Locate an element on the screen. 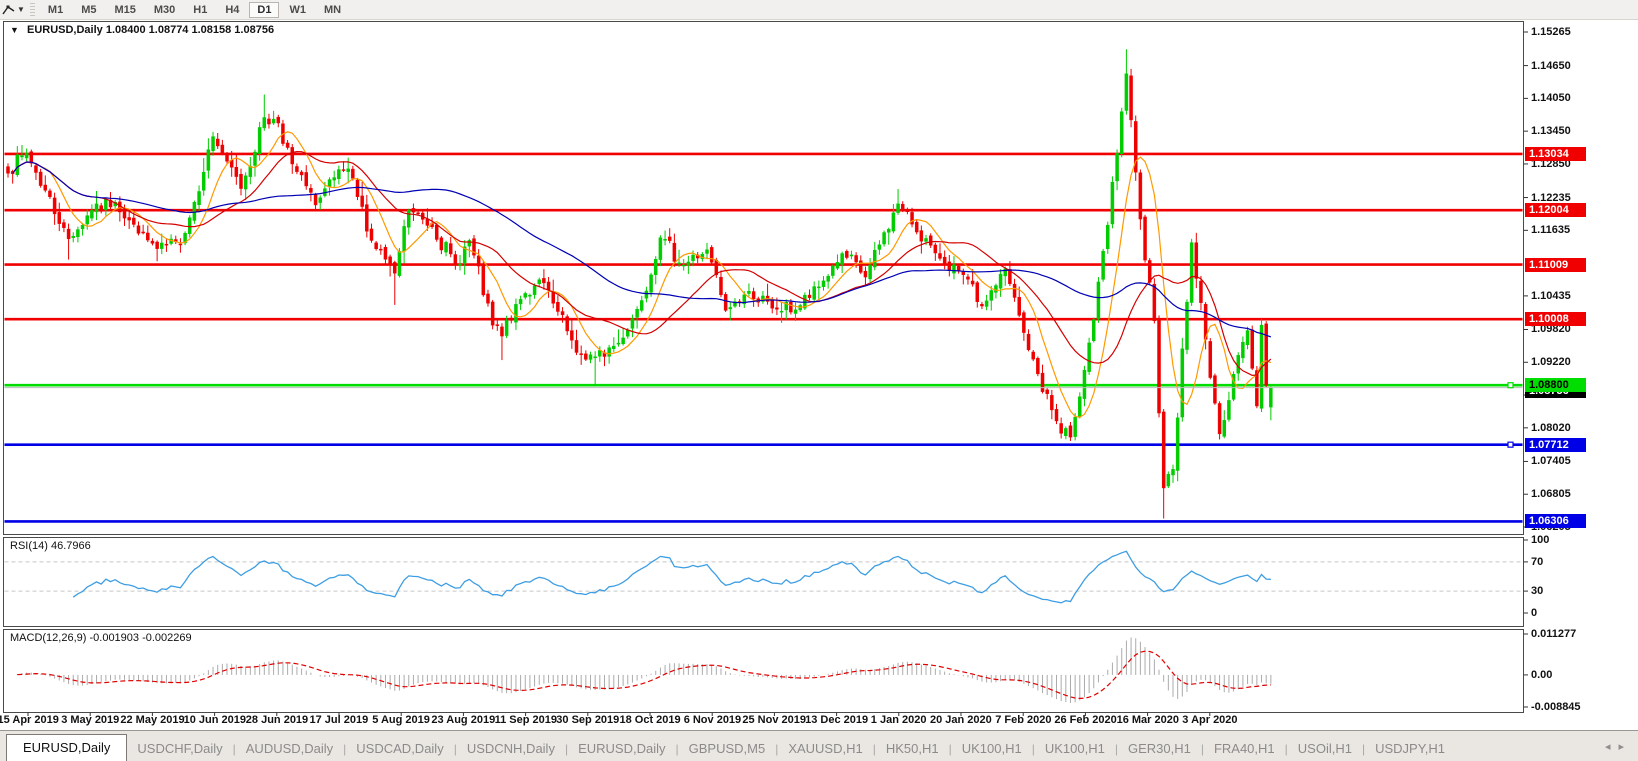 Image resolution: width=1638 pixels, height=761 pixels. draw-tool-icon is located at coordinates (9, 9).